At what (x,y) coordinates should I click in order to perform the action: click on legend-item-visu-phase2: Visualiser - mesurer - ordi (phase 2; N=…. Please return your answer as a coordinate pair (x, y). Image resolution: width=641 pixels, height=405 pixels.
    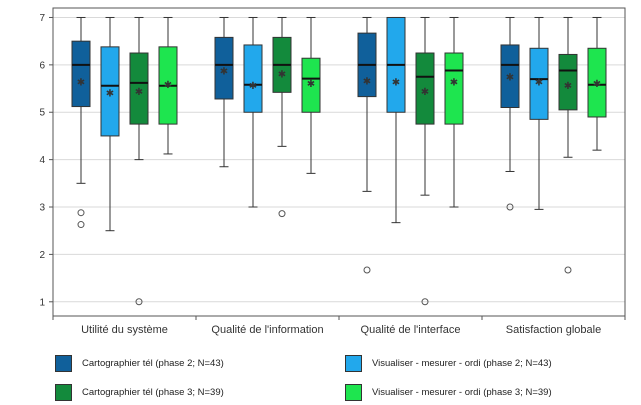
    Looking at the image, I should click on (448, 363).